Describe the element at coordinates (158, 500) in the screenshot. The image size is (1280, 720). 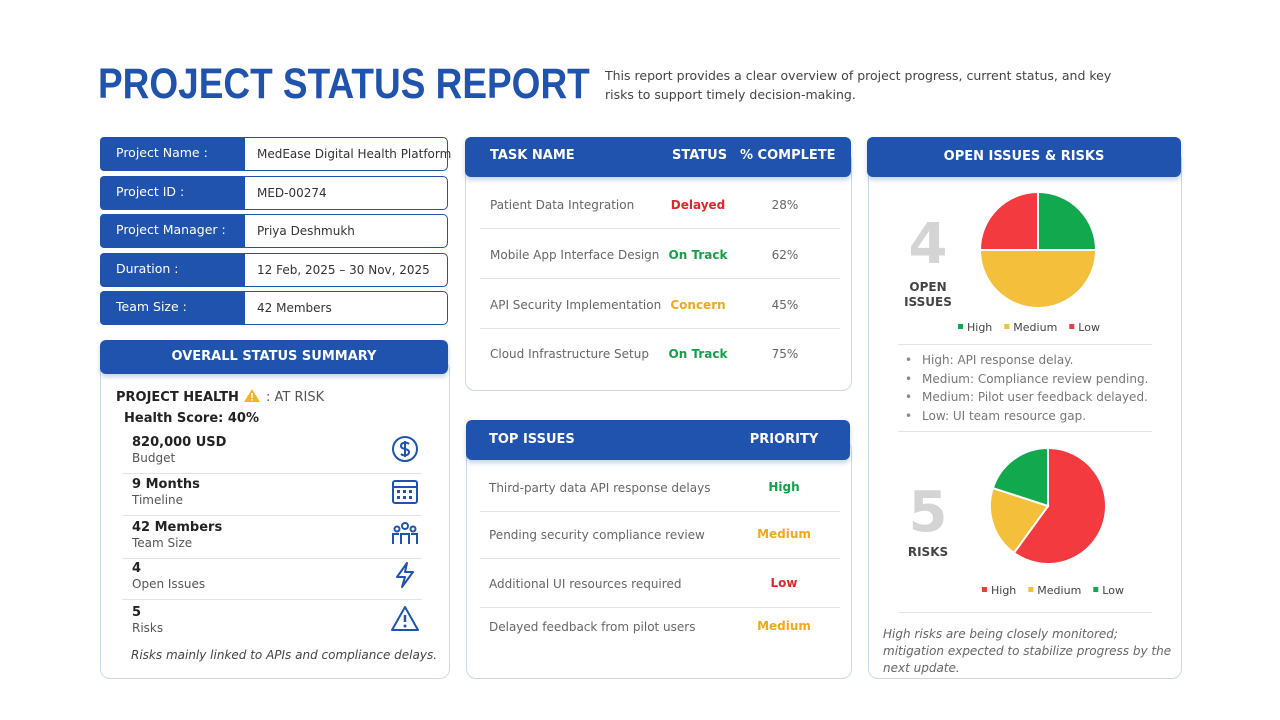
I see `metric-label: Timeline` at that location.